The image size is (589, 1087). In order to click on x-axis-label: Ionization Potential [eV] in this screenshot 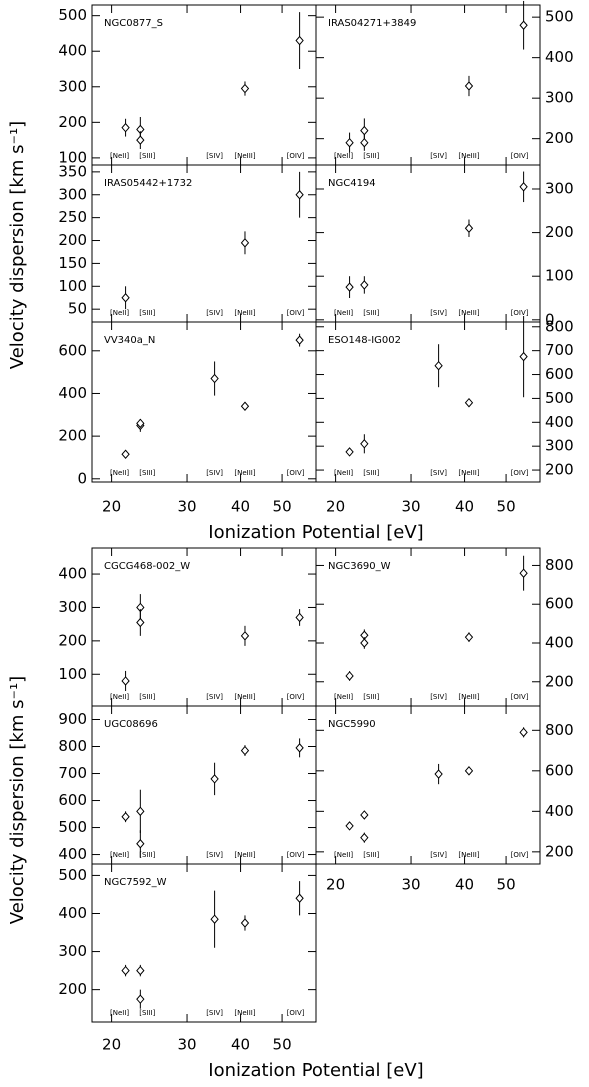, I will do `click(315, 1070)`.